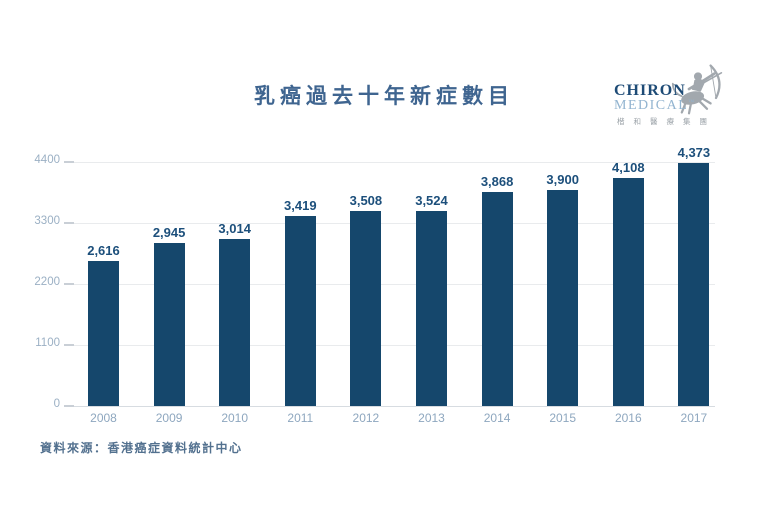 This screenshot has width=768, height=530. I want to click on y-axis-label: 0, so click(56, 404).